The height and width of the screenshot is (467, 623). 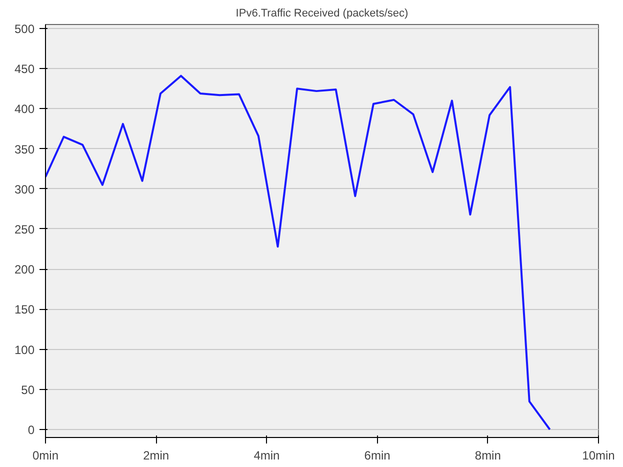 I want to click on y-tick-label: 500, so click(x=24, y=29).